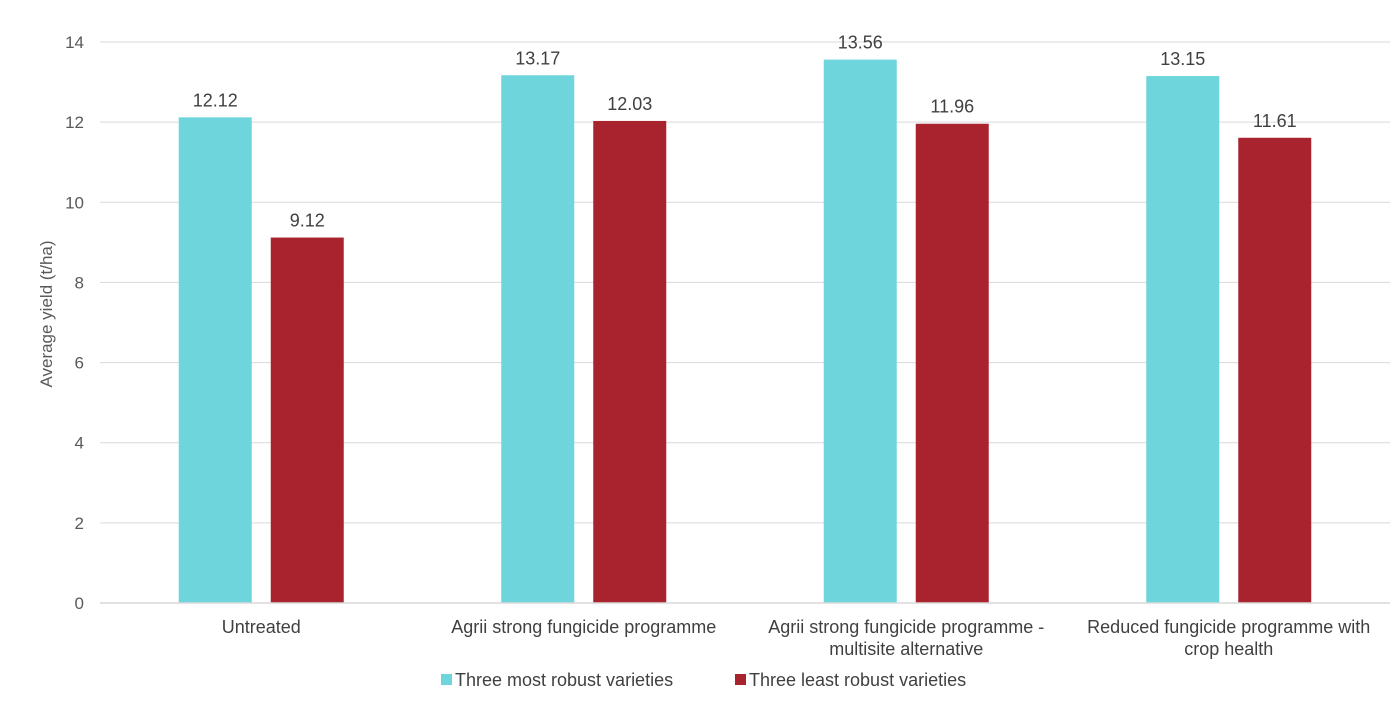 The width and height of the screenshot is (1400, 709). What do you see at coordinates (906, 649) in the screenshot?
I see `category-label-2-line-1: multisite alternative` at bounding box center [906, 649].